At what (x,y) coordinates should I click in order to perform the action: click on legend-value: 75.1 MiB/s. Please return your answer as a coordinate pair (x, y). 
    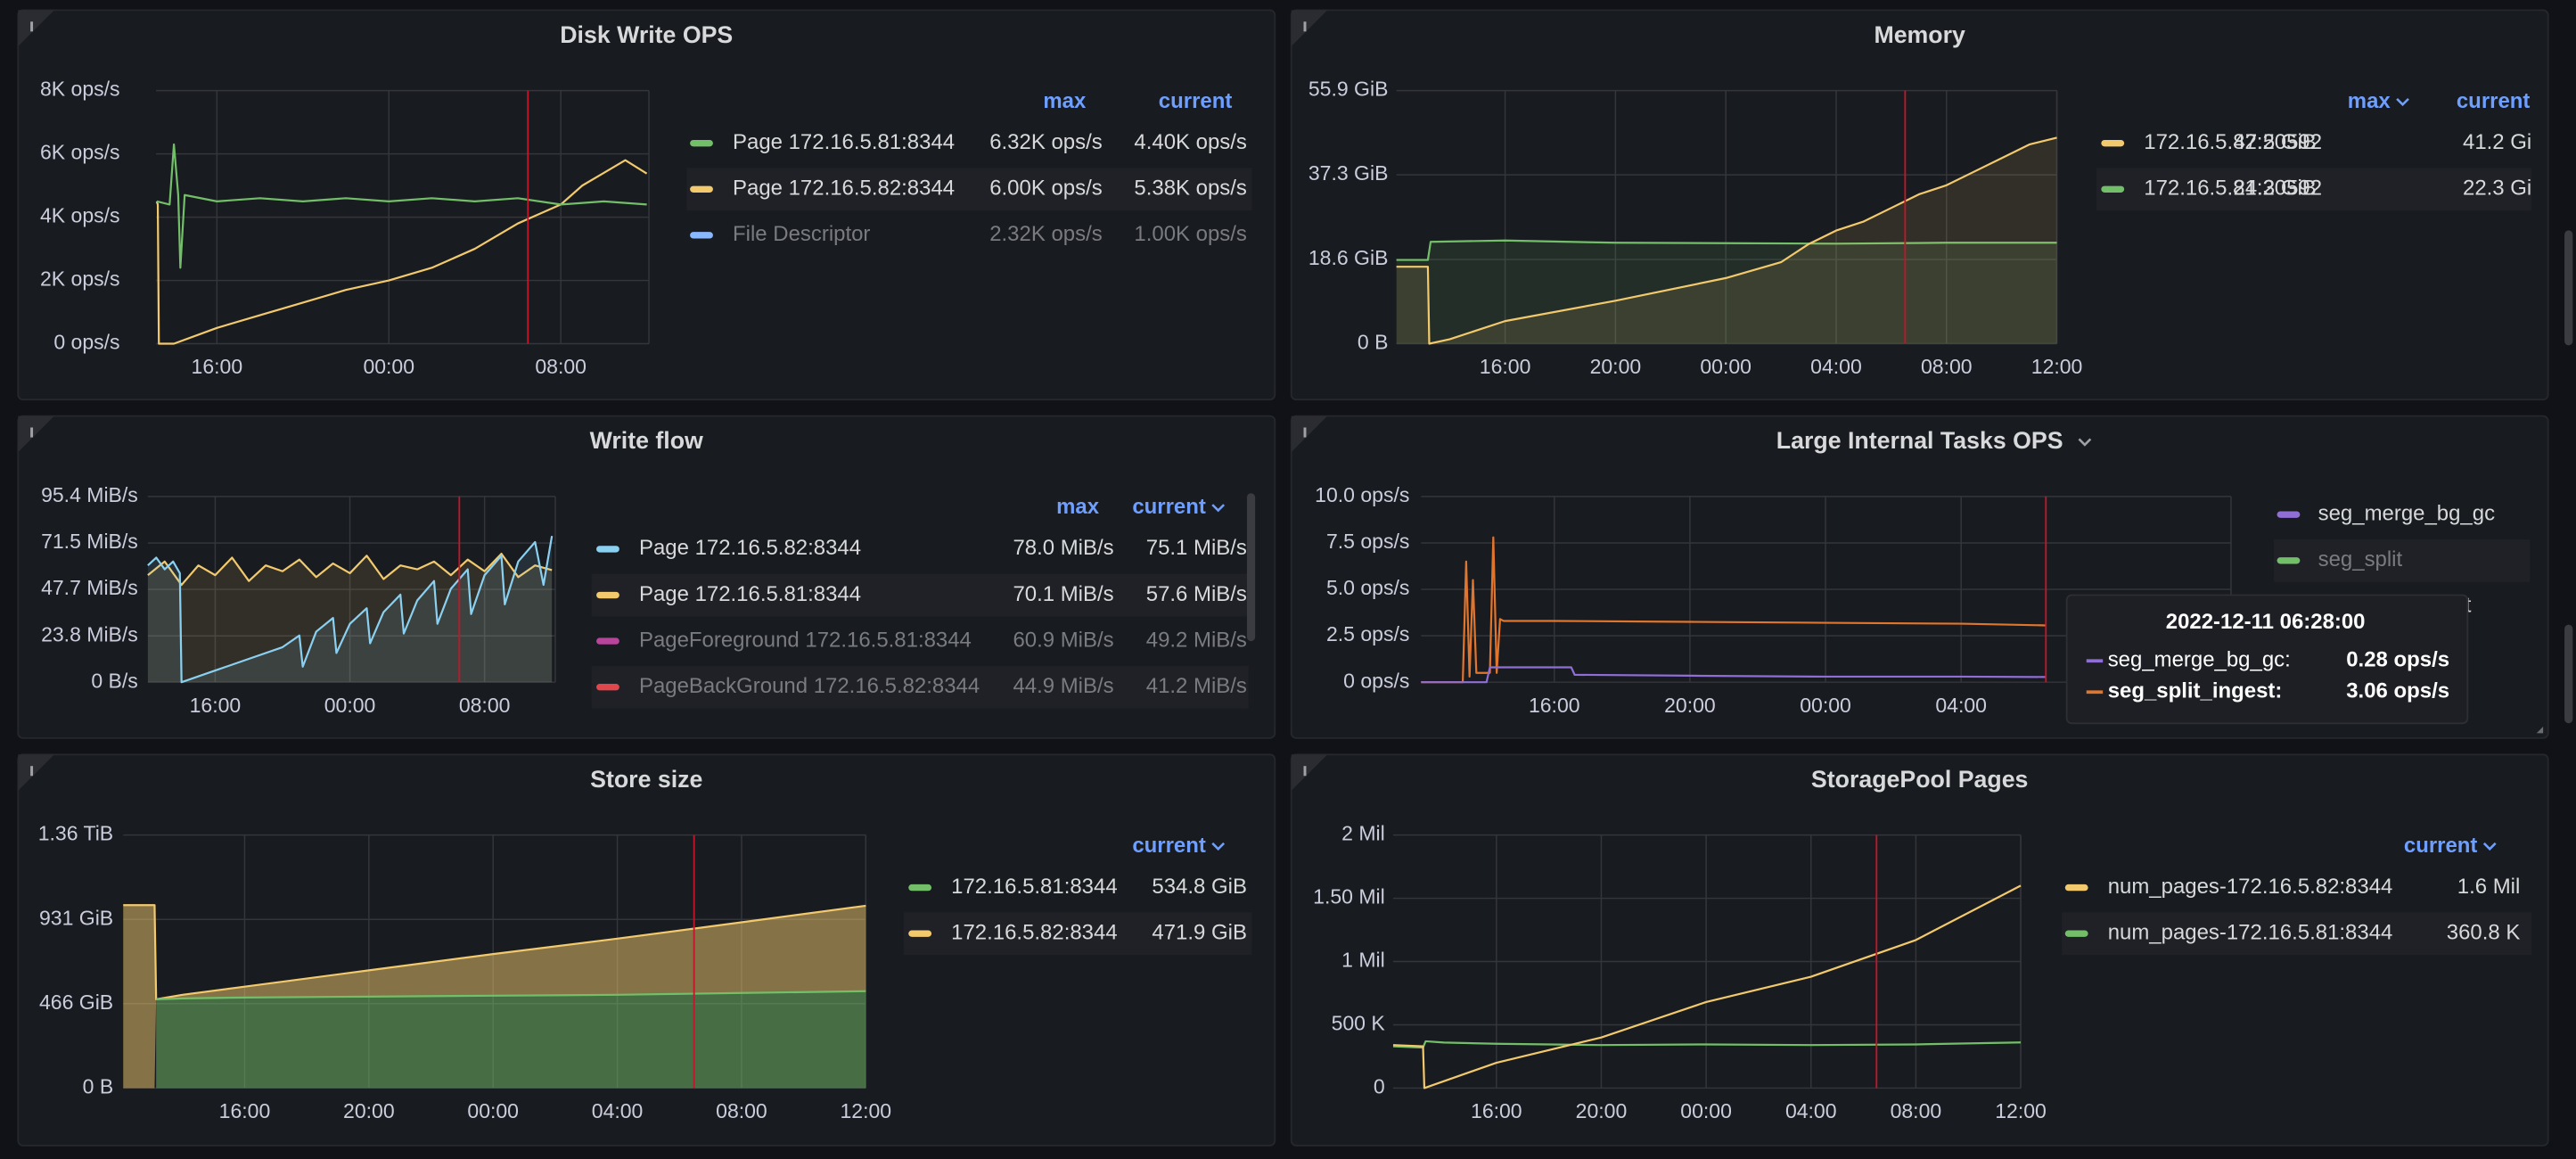
    Looking at the image, I should click on (1196, 548).